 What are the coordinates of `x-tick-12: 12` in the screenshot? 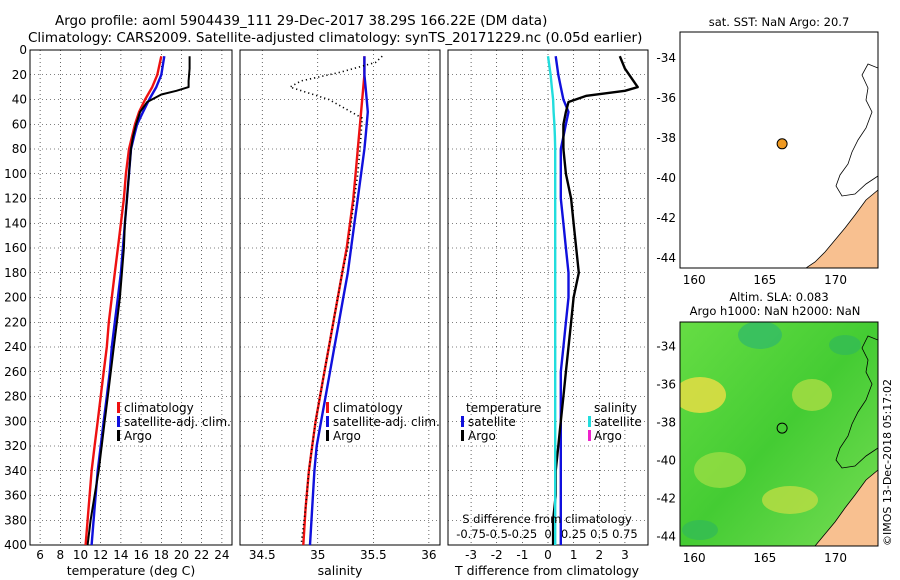 It's located at (100, 555).